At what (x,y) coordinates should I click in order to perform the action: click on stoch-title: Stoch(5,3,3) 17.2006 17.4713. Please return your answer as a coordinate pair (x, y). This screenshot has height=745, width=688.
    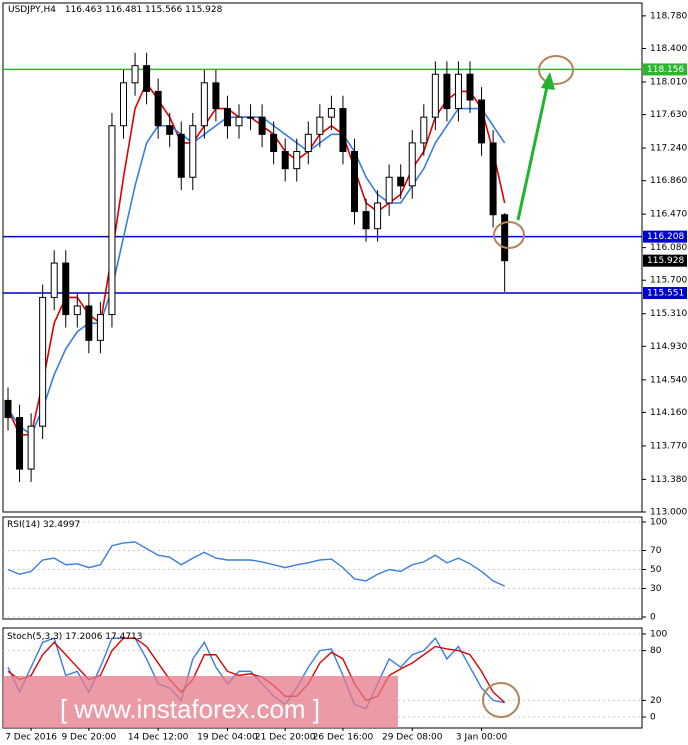
    Looking at the image, I should click on (75, 637).